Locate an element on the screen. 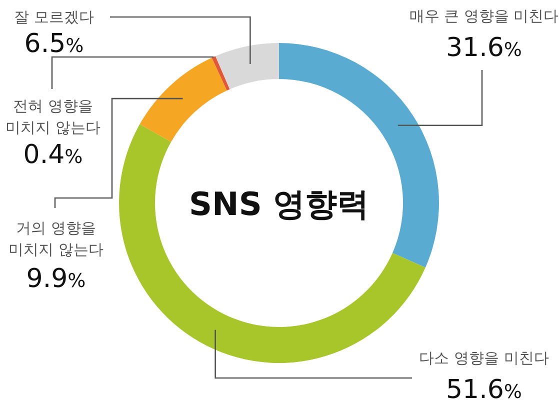 This screenshot has height=409, width=559. text: SNS 영향력 is located at coordinates (279, 204).